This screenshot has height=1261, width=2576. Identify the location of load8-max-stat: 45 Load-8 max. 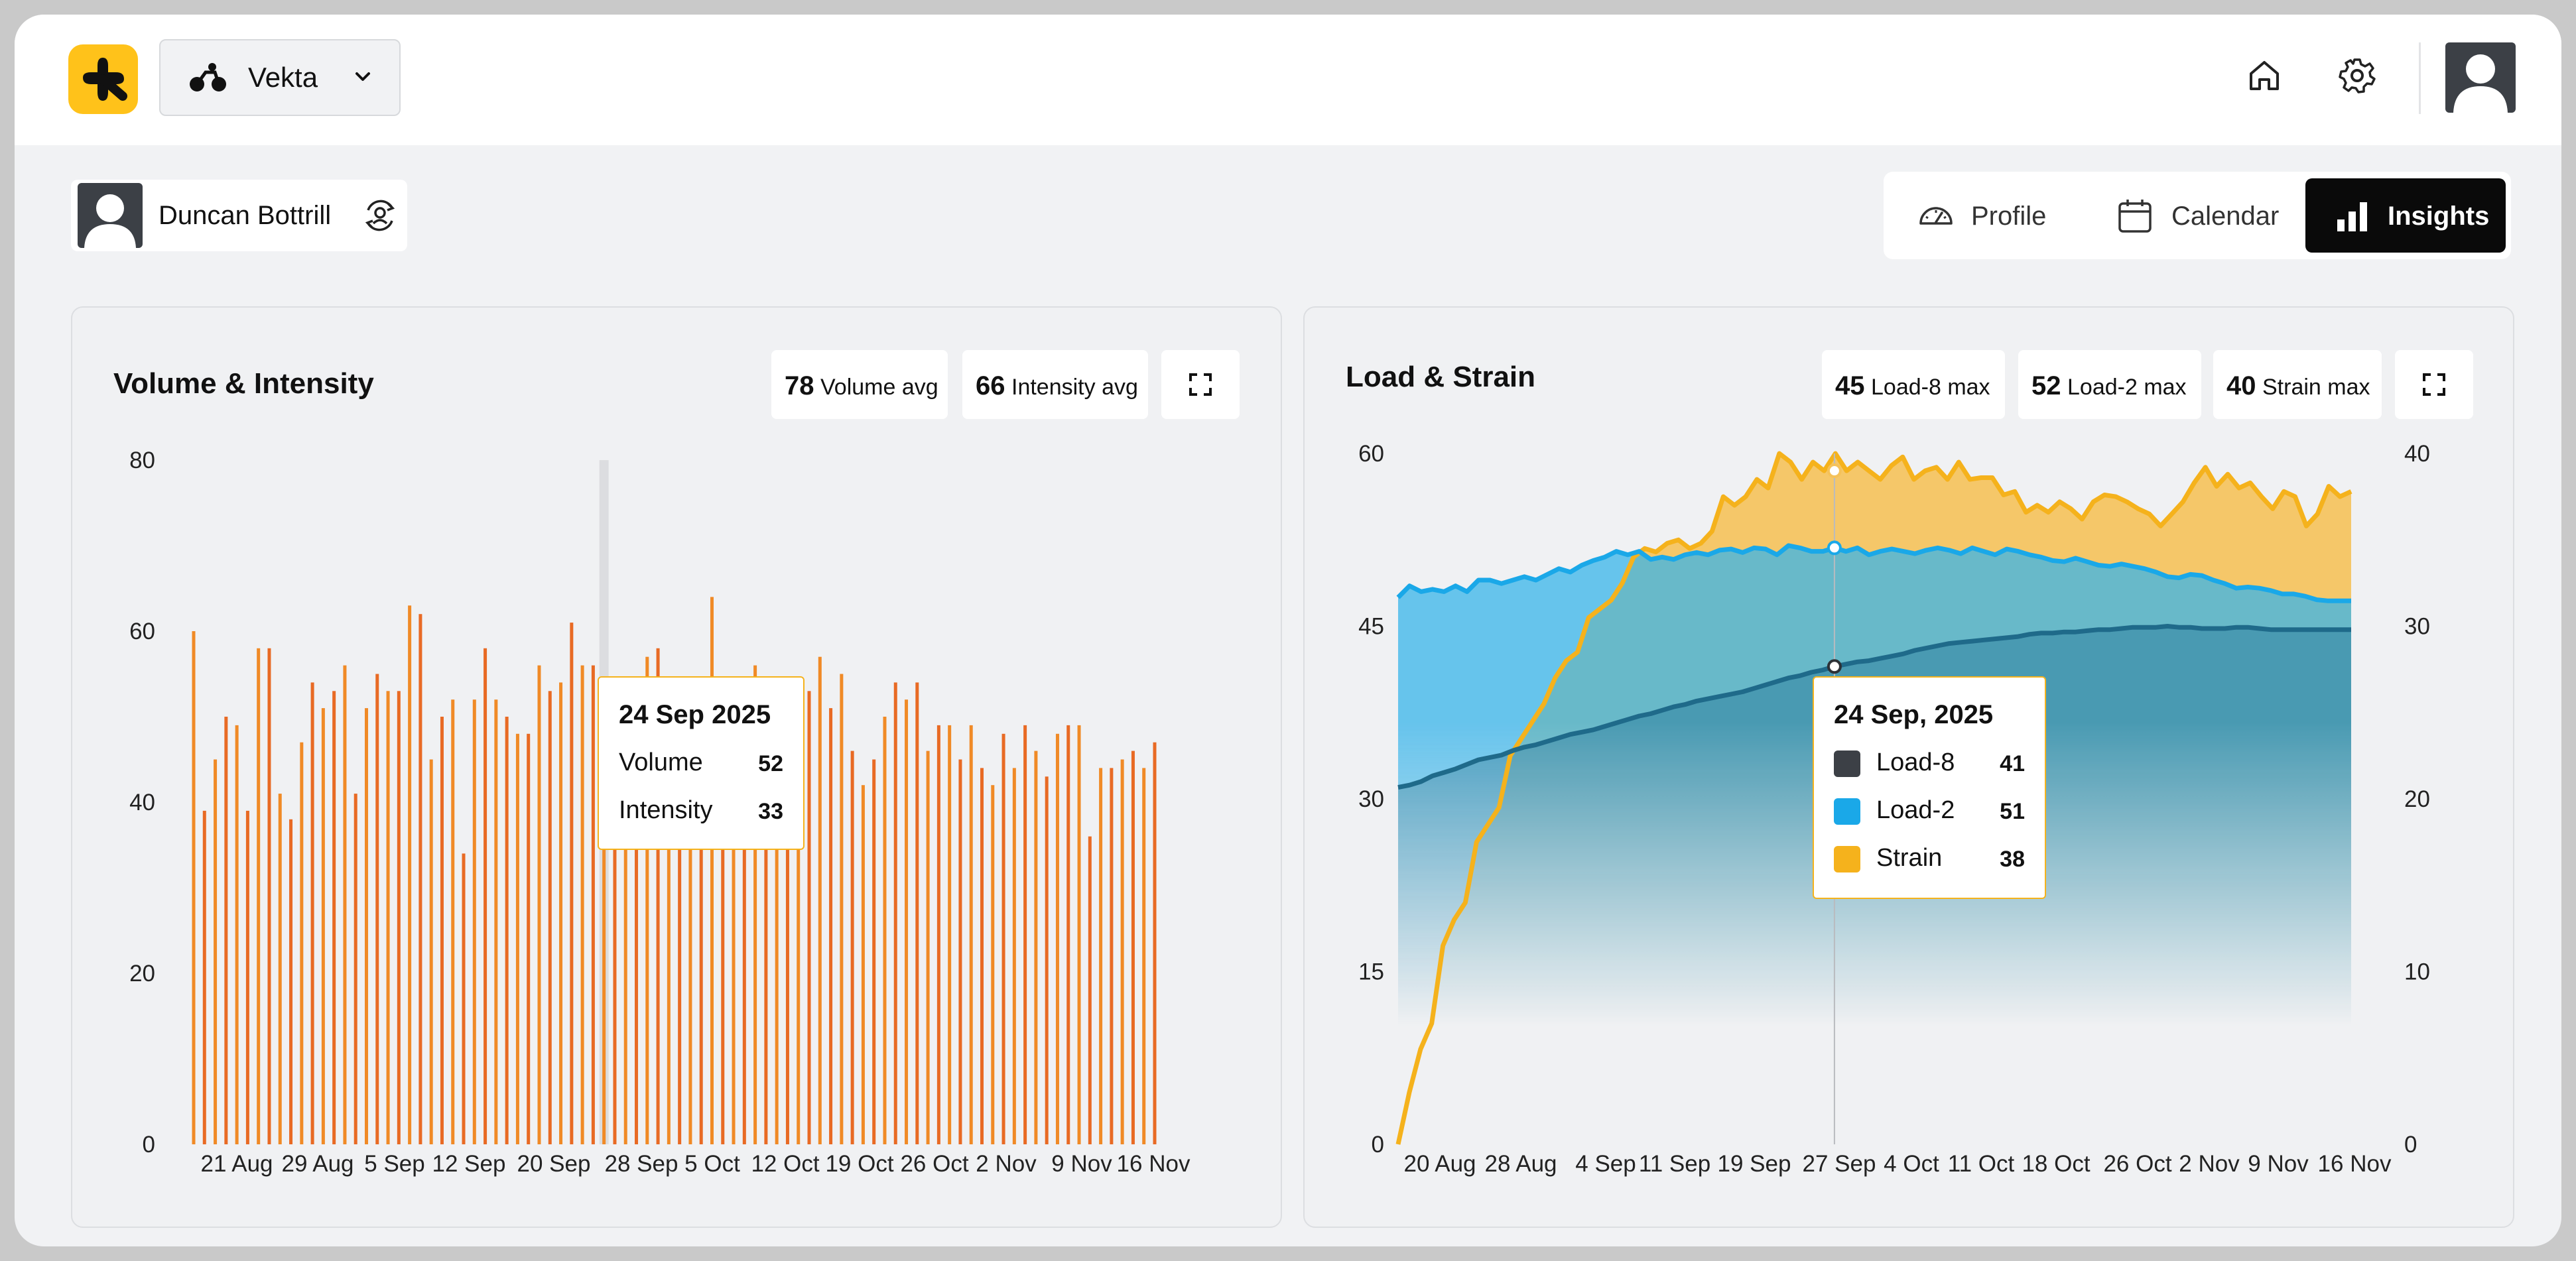
(1914, 384).